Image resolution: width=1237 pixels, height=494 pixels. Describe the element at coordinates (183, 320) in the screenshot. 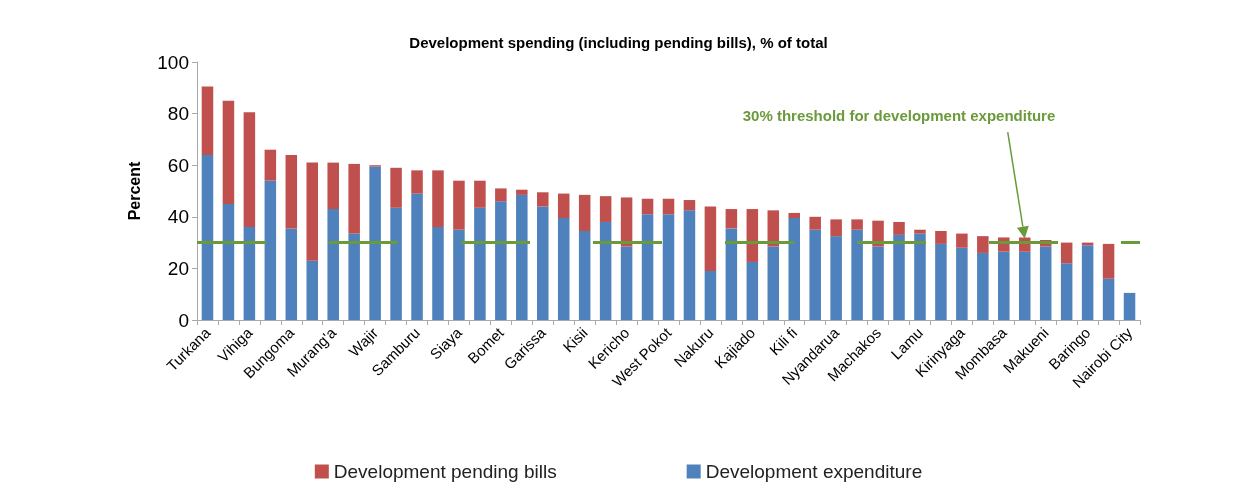

I see `y-tick-label: 0` at that location.